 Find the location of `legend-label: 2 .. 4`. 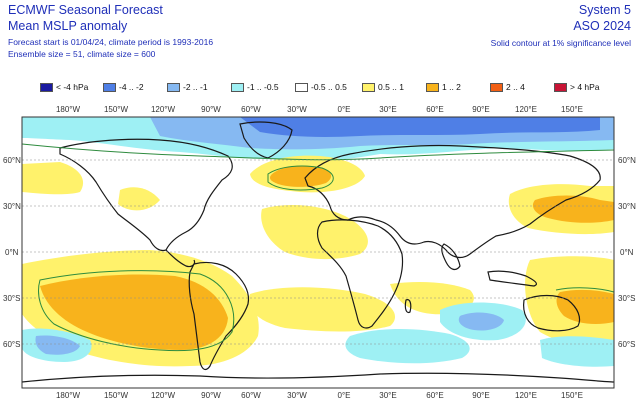

legend-label: 2 .. 4 is located at coordinates (515, 87).